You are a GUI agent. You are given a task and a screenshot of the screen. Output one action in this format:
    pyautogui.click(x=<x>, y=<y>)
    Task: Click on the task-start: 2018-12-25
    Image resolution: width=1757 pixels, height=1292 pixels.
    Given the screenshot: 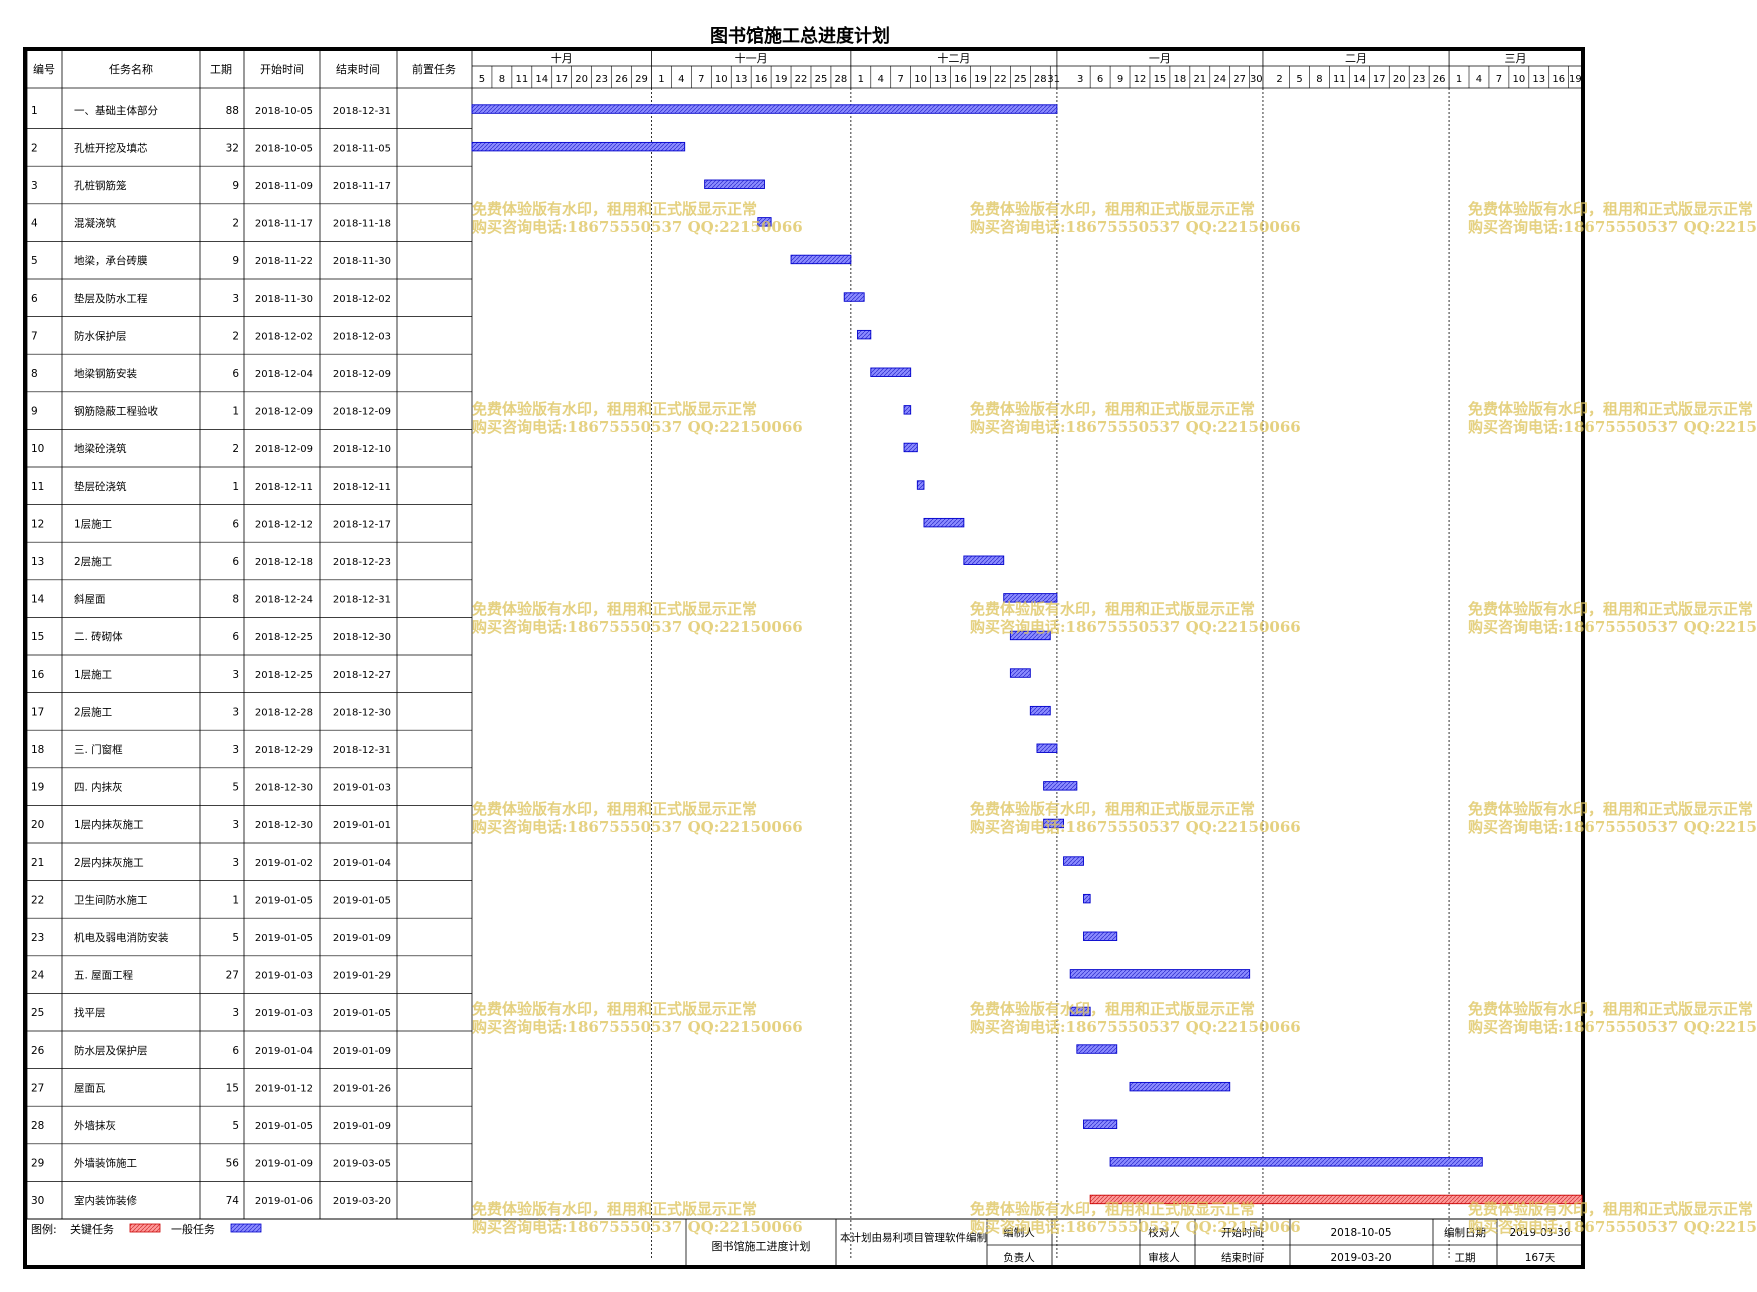 What is the action you would take?
    pyautogui.click(x=284, y=637)
    